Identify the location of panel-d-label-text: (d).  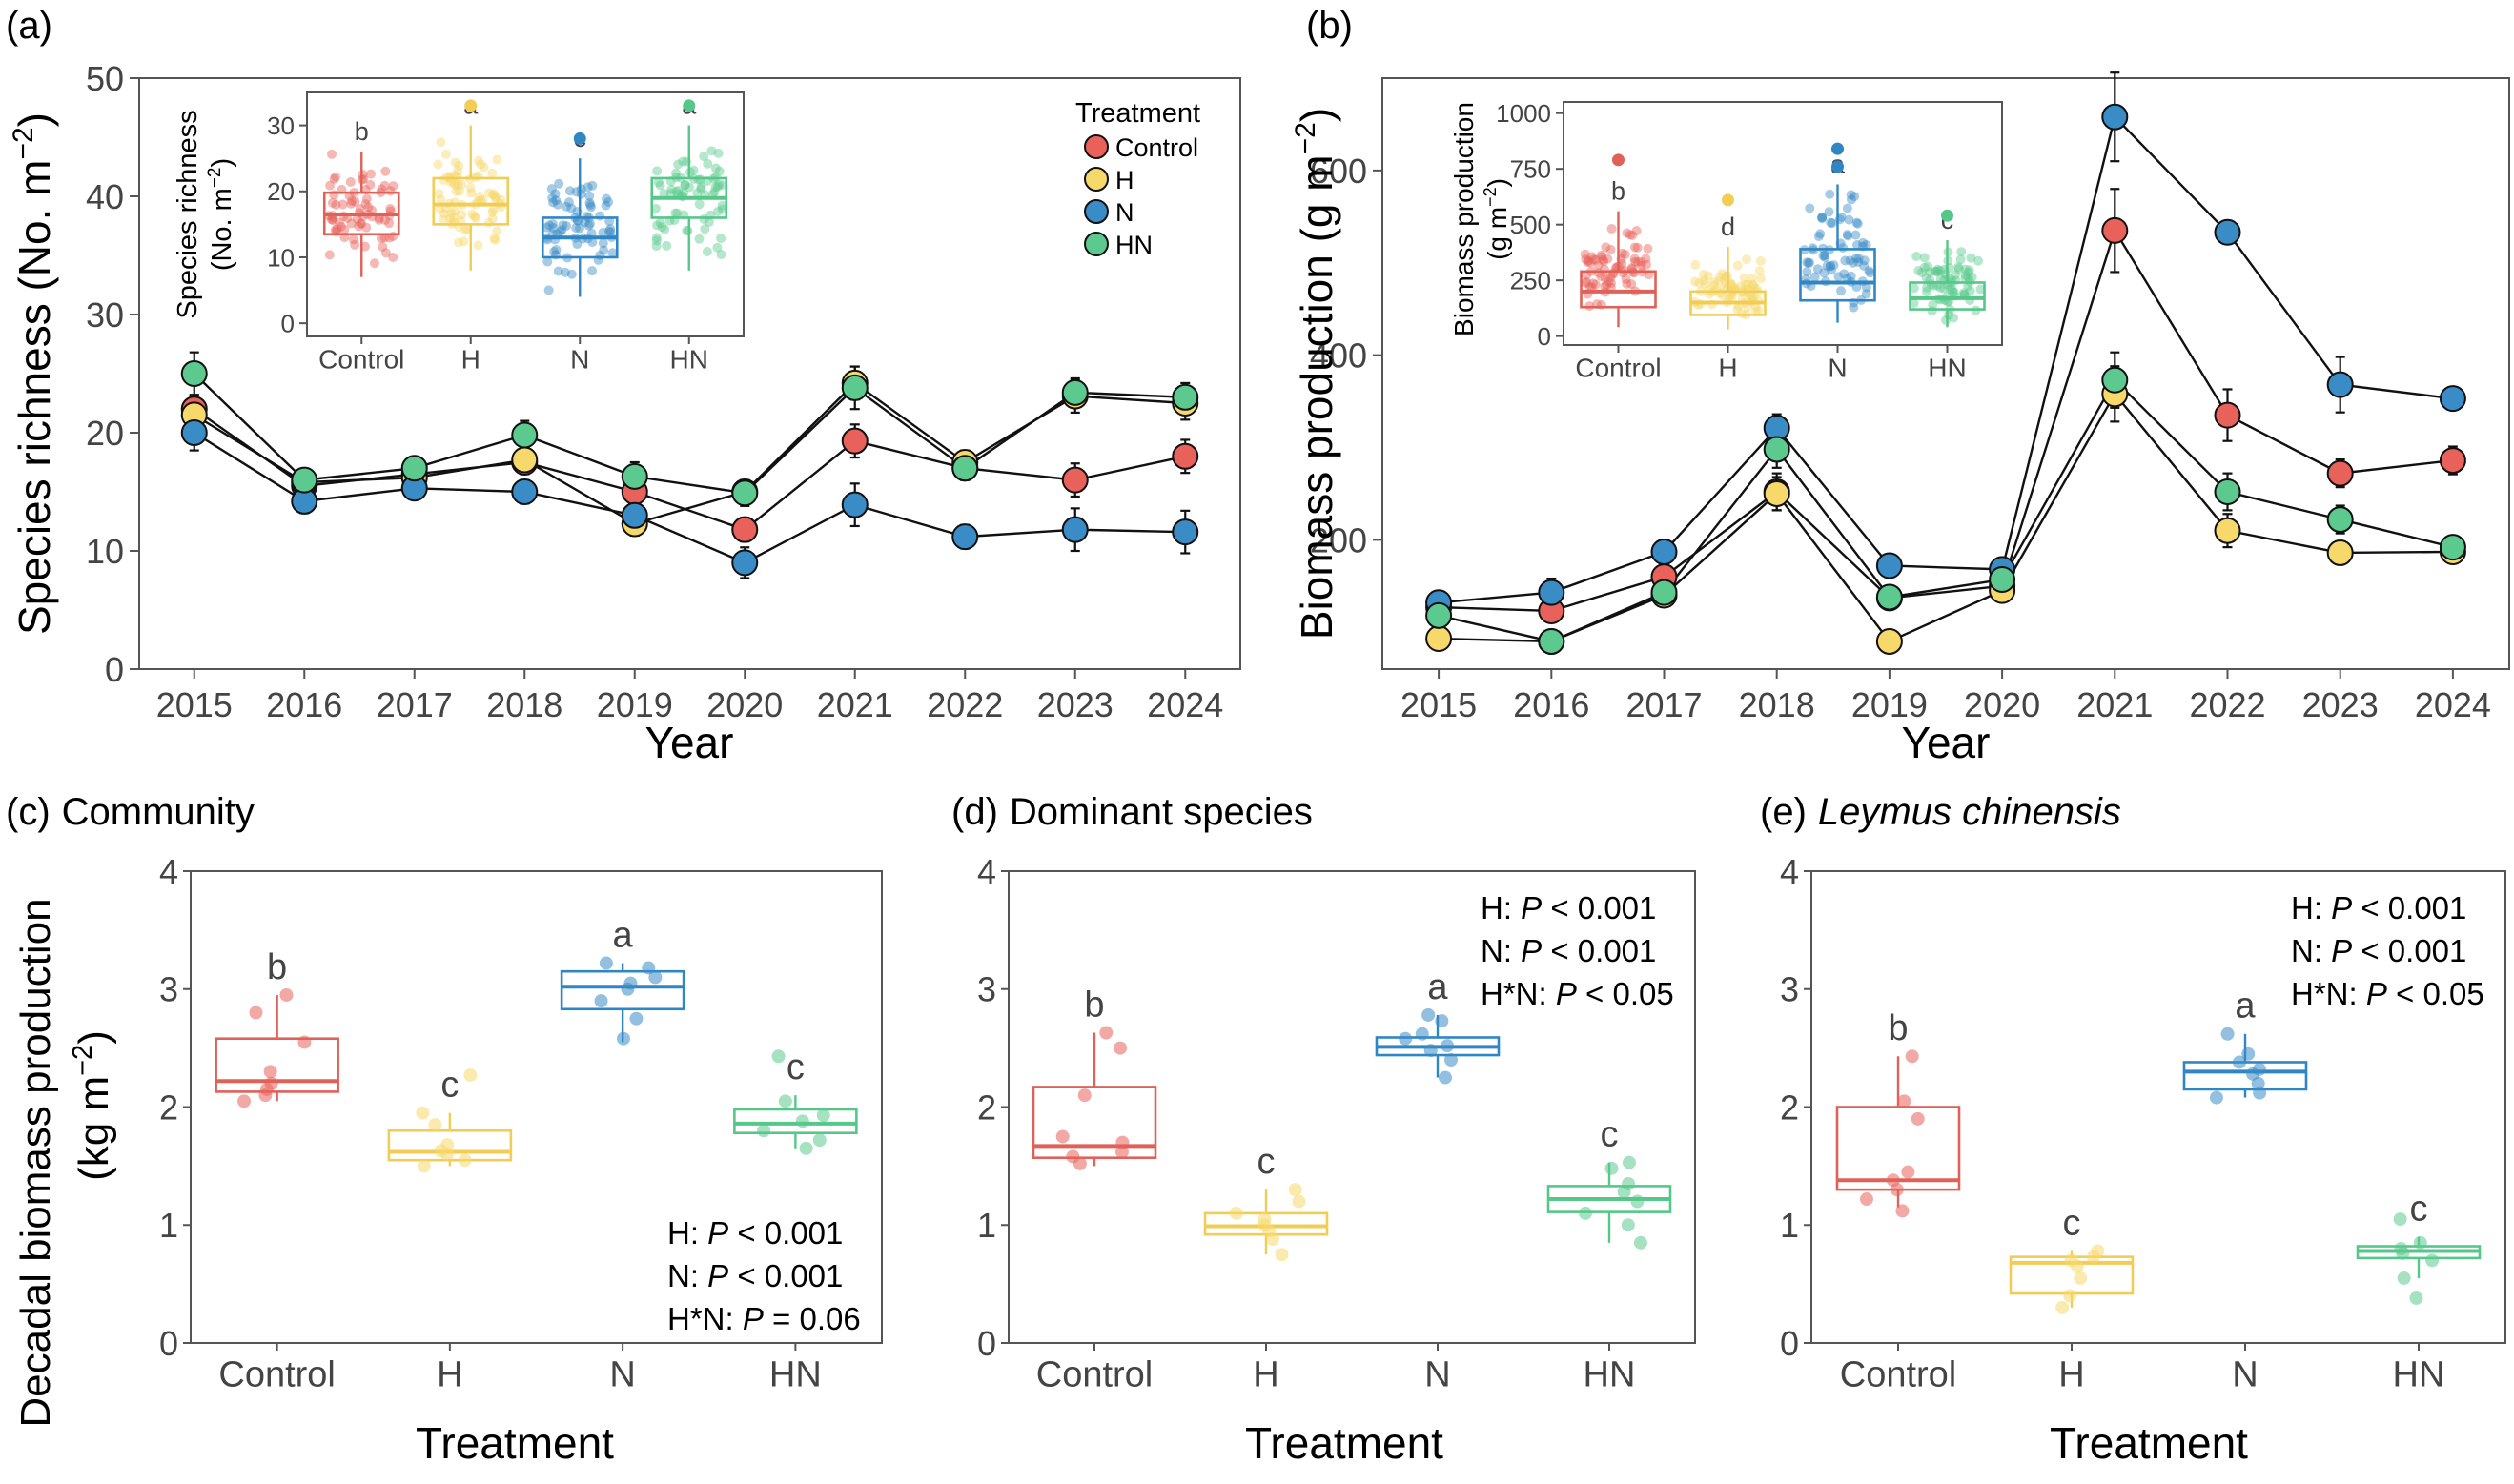
(974, 812).